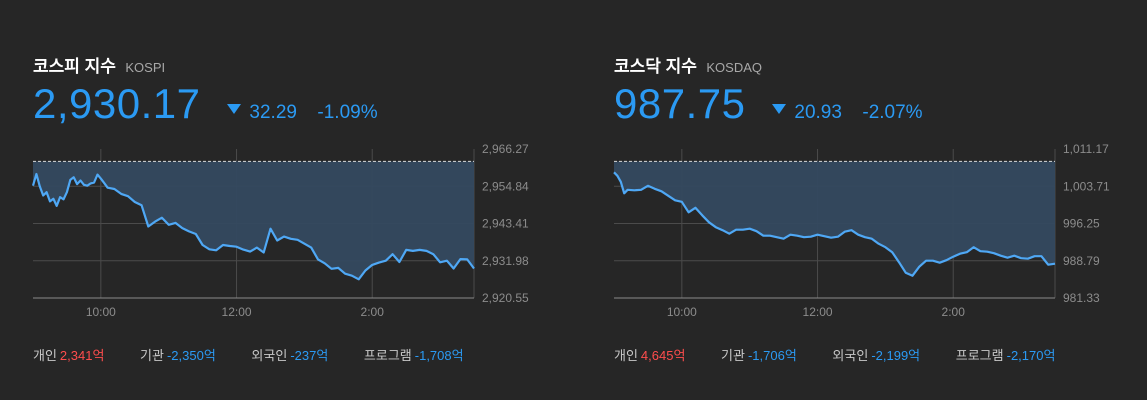  Describe the element at coordinates (1081, 298) in the screenshot. I see `y-tick-label: 981.33` at that location.